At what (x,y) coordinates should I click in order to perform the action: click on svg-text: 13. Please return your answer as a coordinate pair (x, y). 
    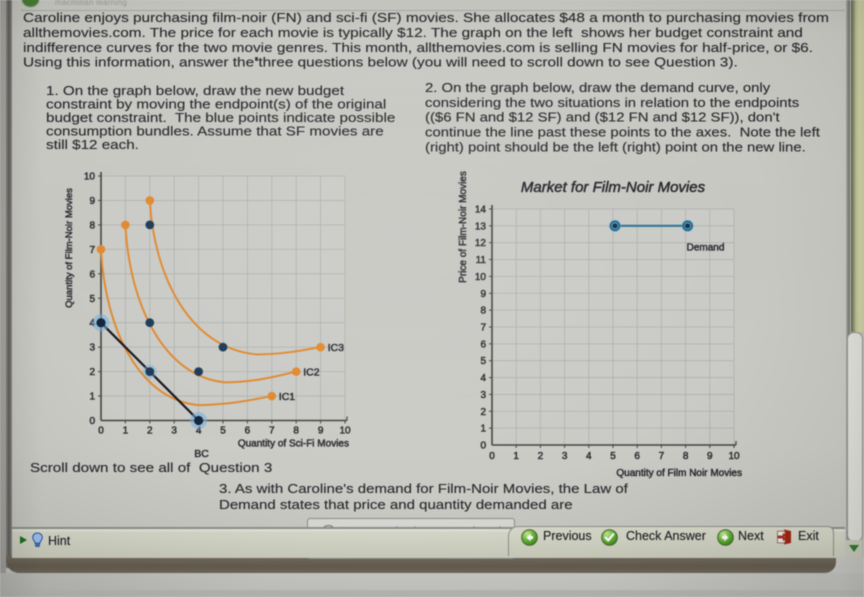
    Looking at the image, I should click on (481, 226).